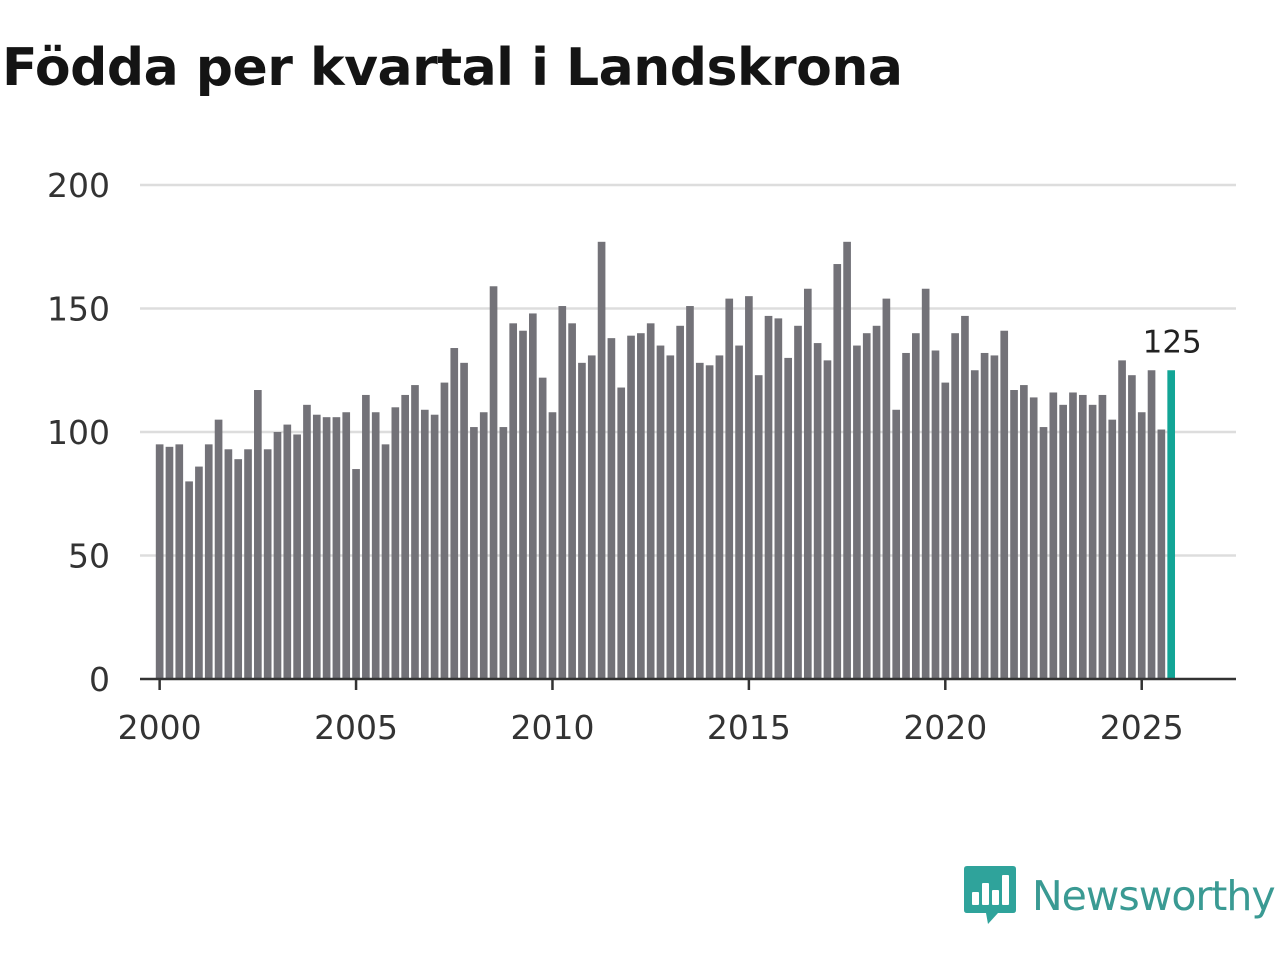 The height and width of the screenshot is (960, 1280). I want to click on y-tick-label-50: 50, so click(89, 556).